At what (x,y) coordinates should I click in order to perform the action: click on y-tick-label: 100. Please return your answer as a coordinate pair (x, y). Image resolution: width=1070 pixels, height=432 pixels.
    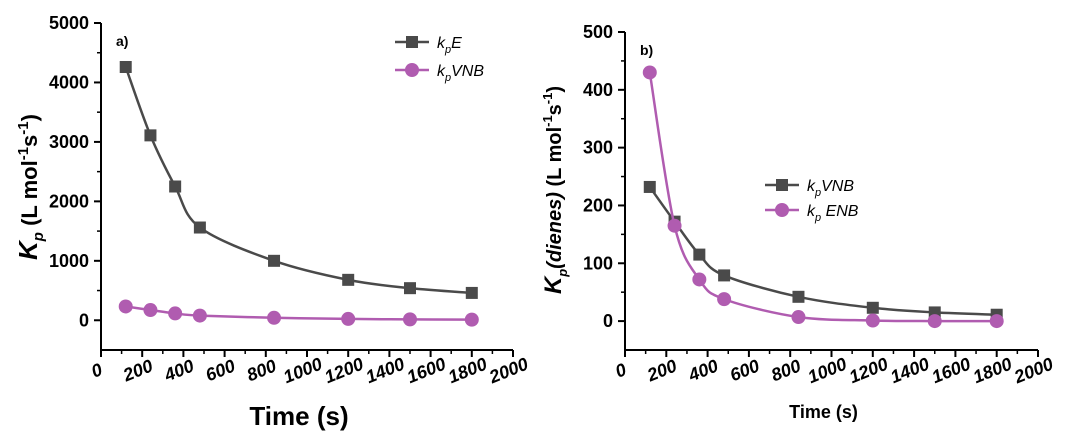
    Looking at the image, I should click on (598, 263).